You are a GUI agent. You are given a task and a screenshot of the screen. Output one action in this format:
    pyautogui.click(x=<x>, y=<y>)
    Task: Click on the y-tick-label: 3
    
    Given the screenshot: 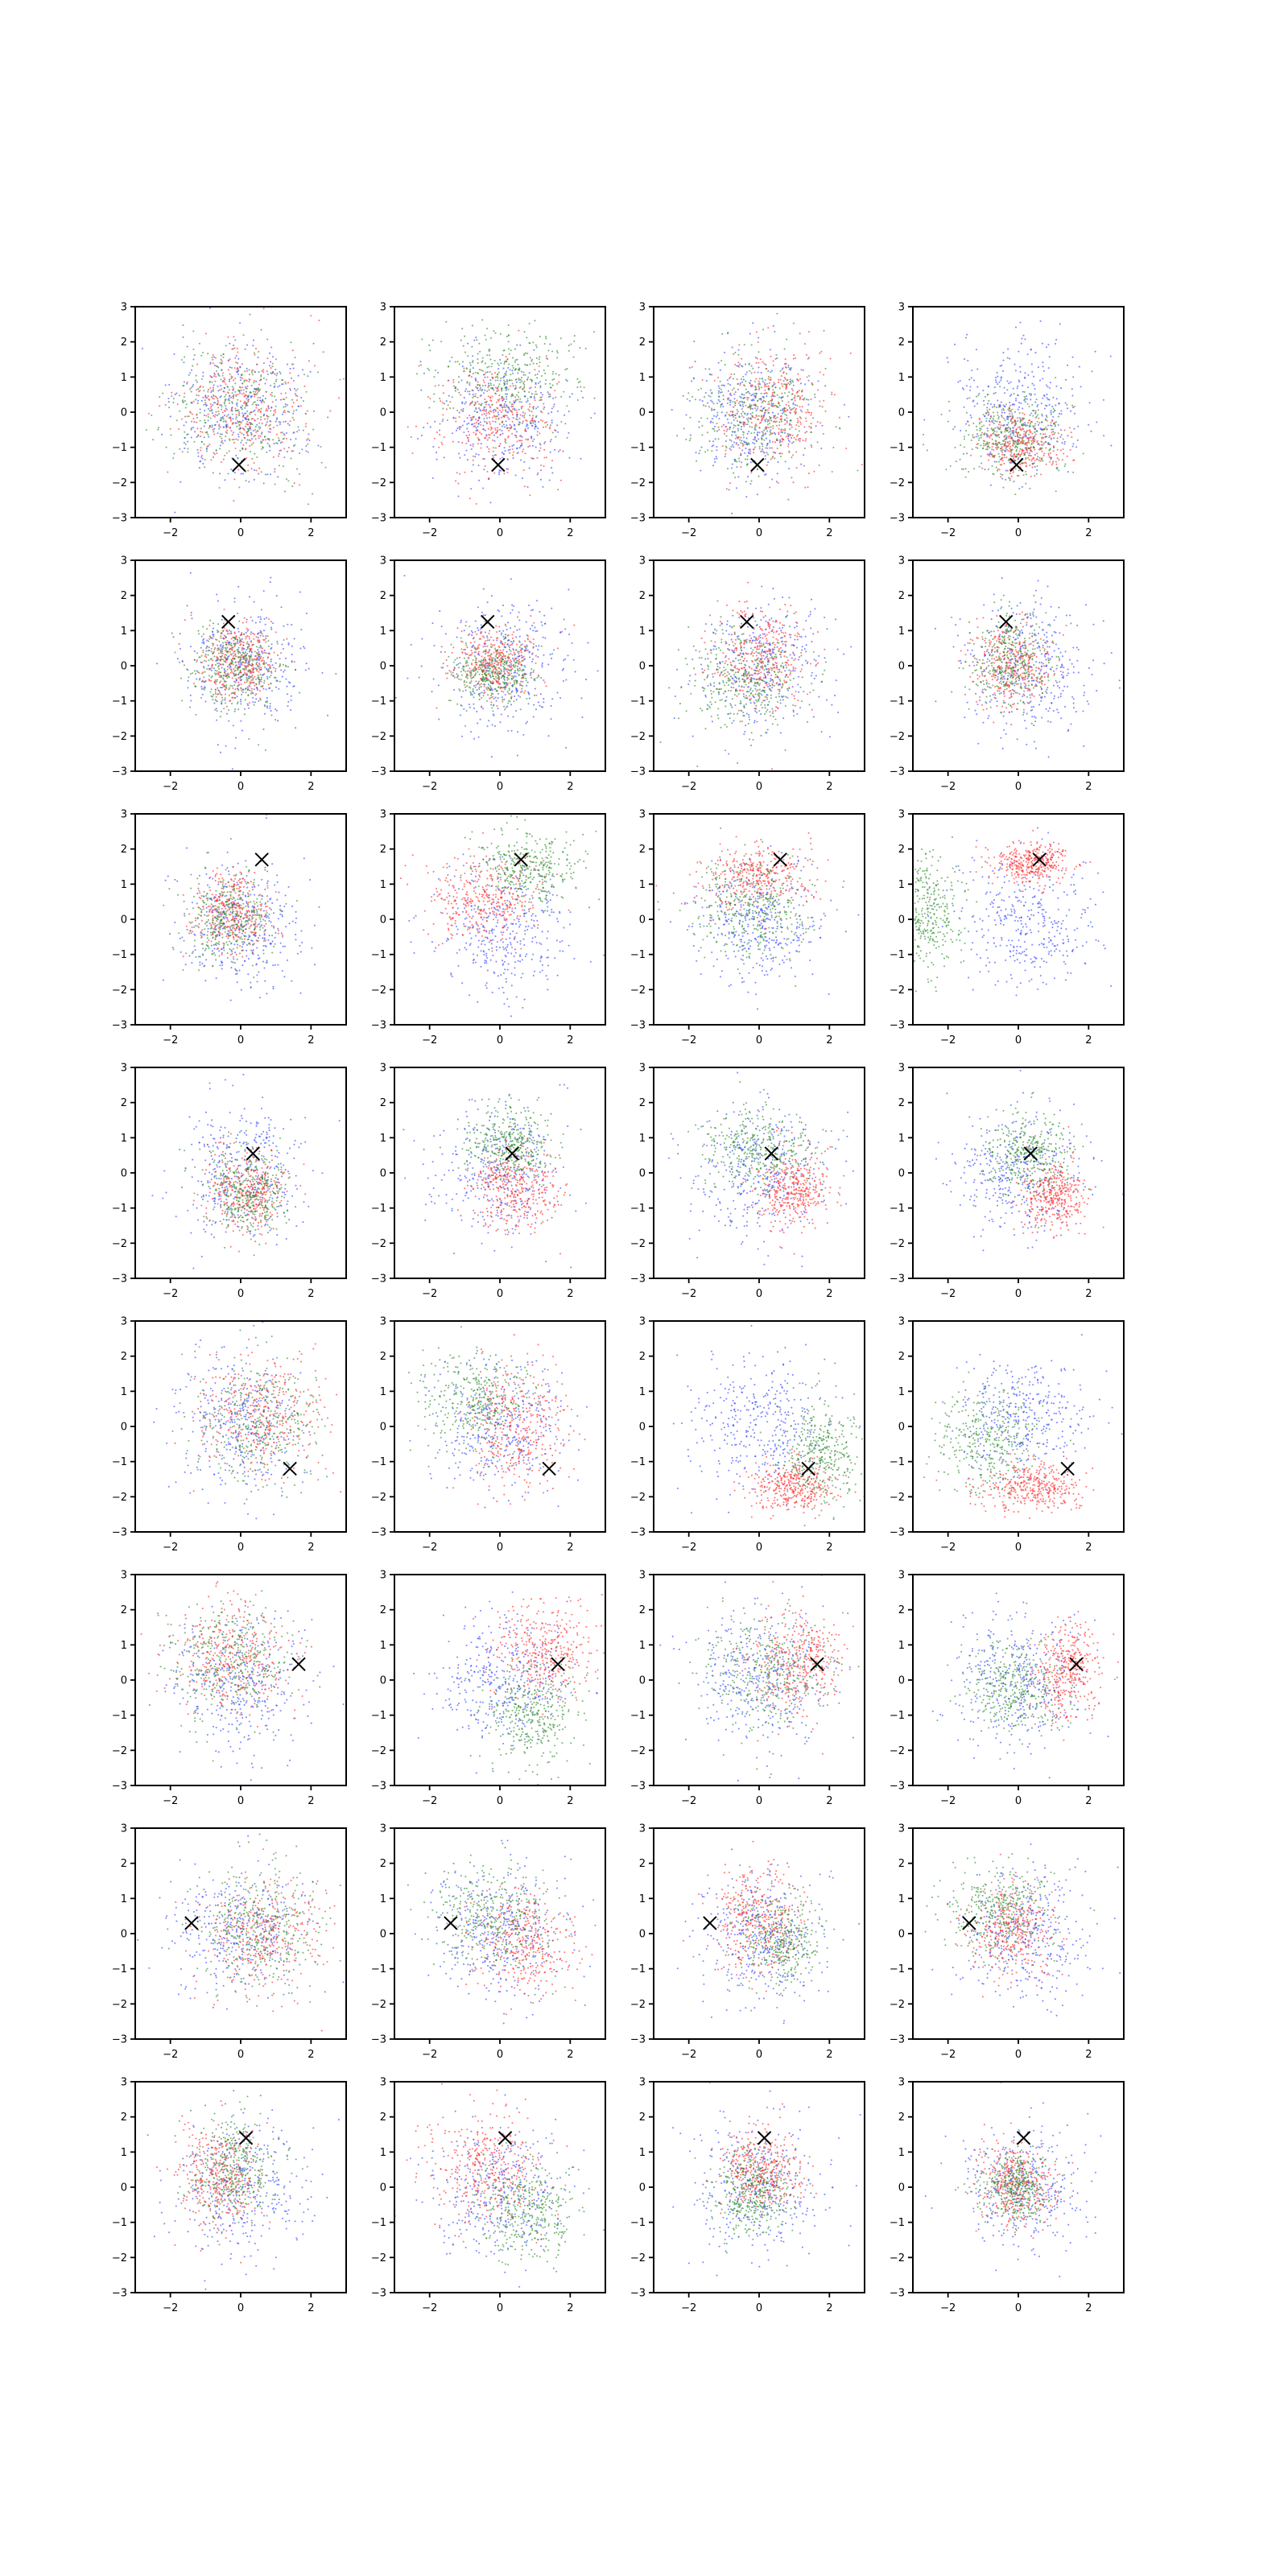 What is the action you would take?
    pyautogui.click(x=901, y=308)
    